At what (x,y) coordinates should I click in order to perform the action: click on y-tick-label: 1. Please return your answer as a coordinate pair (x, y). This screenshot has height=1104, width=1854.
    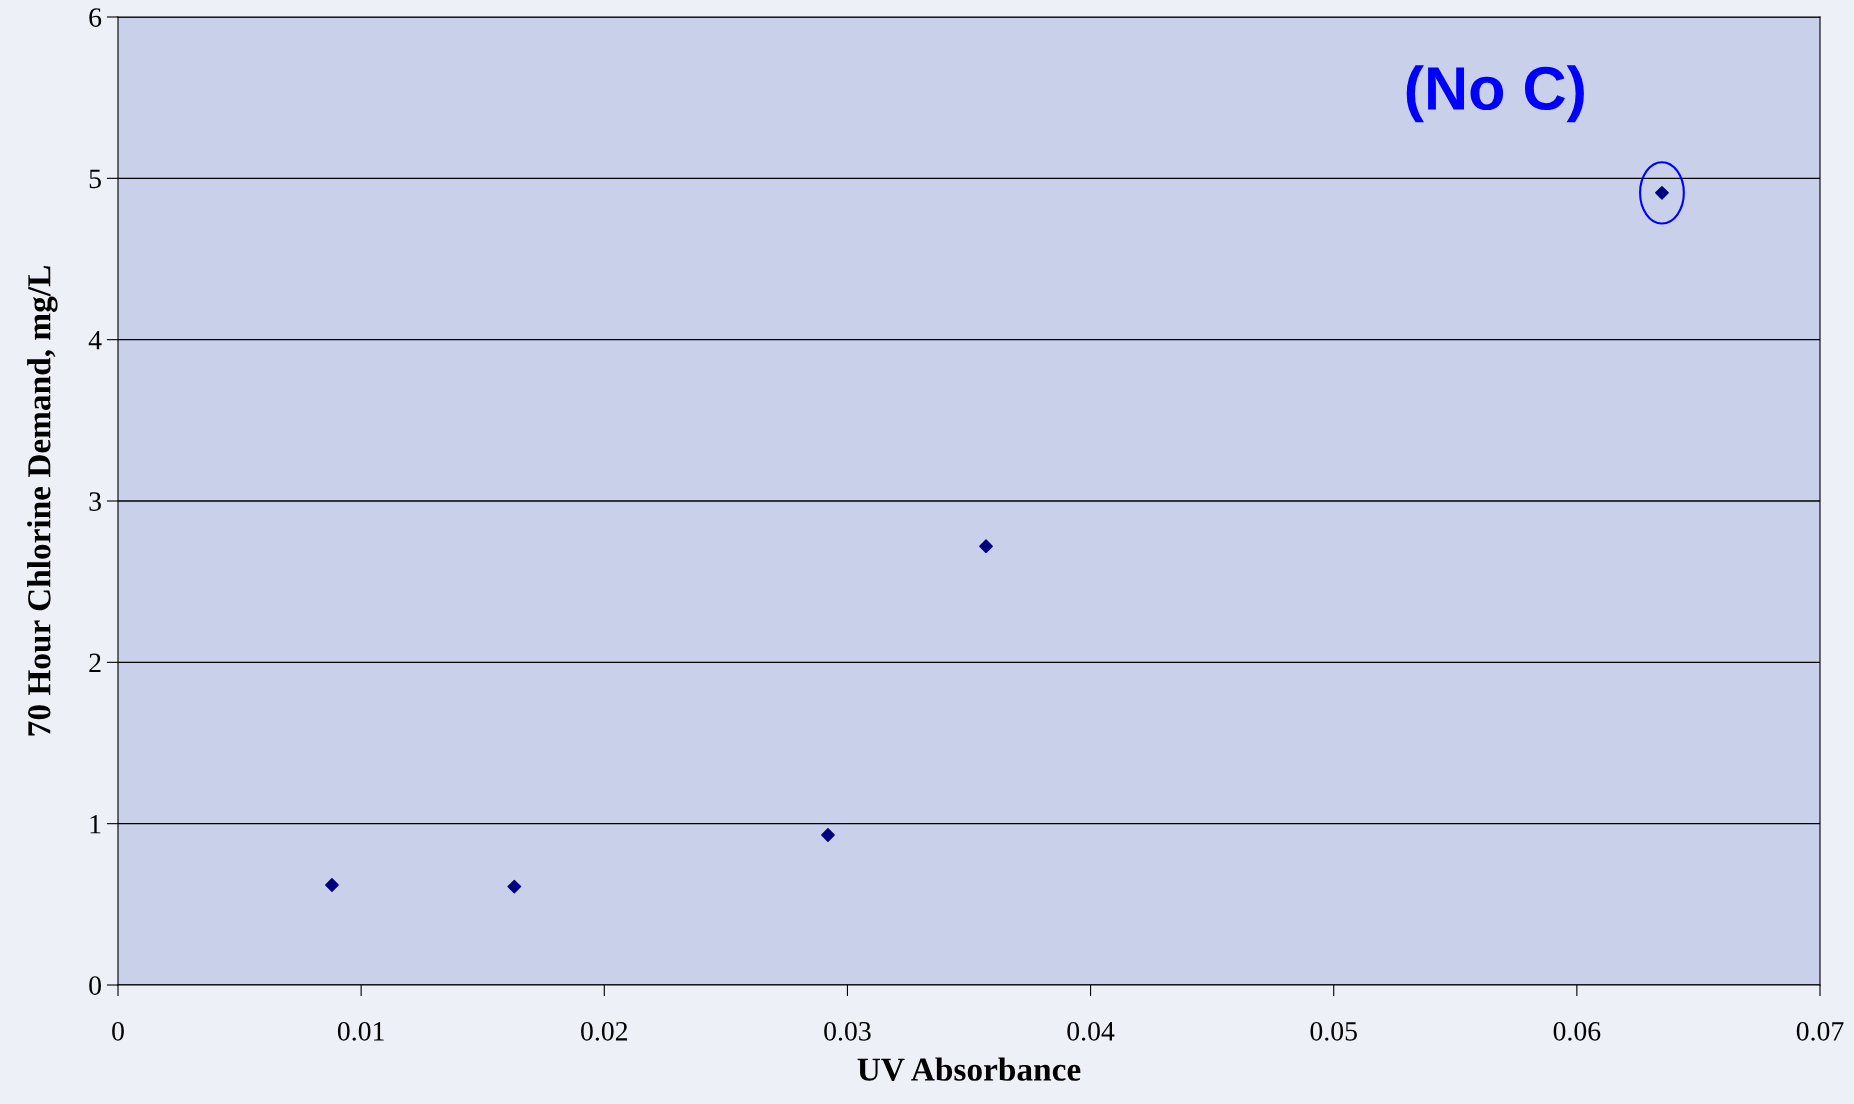
    Looking at the image, I should click on (95, 824).